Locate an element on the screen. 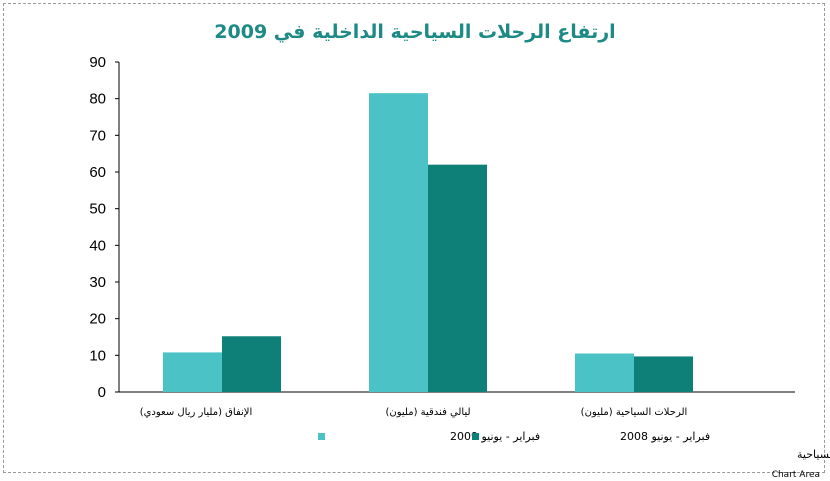  legend-label: فبراير - يونيو 2008 is located at coordinates (665, 436).